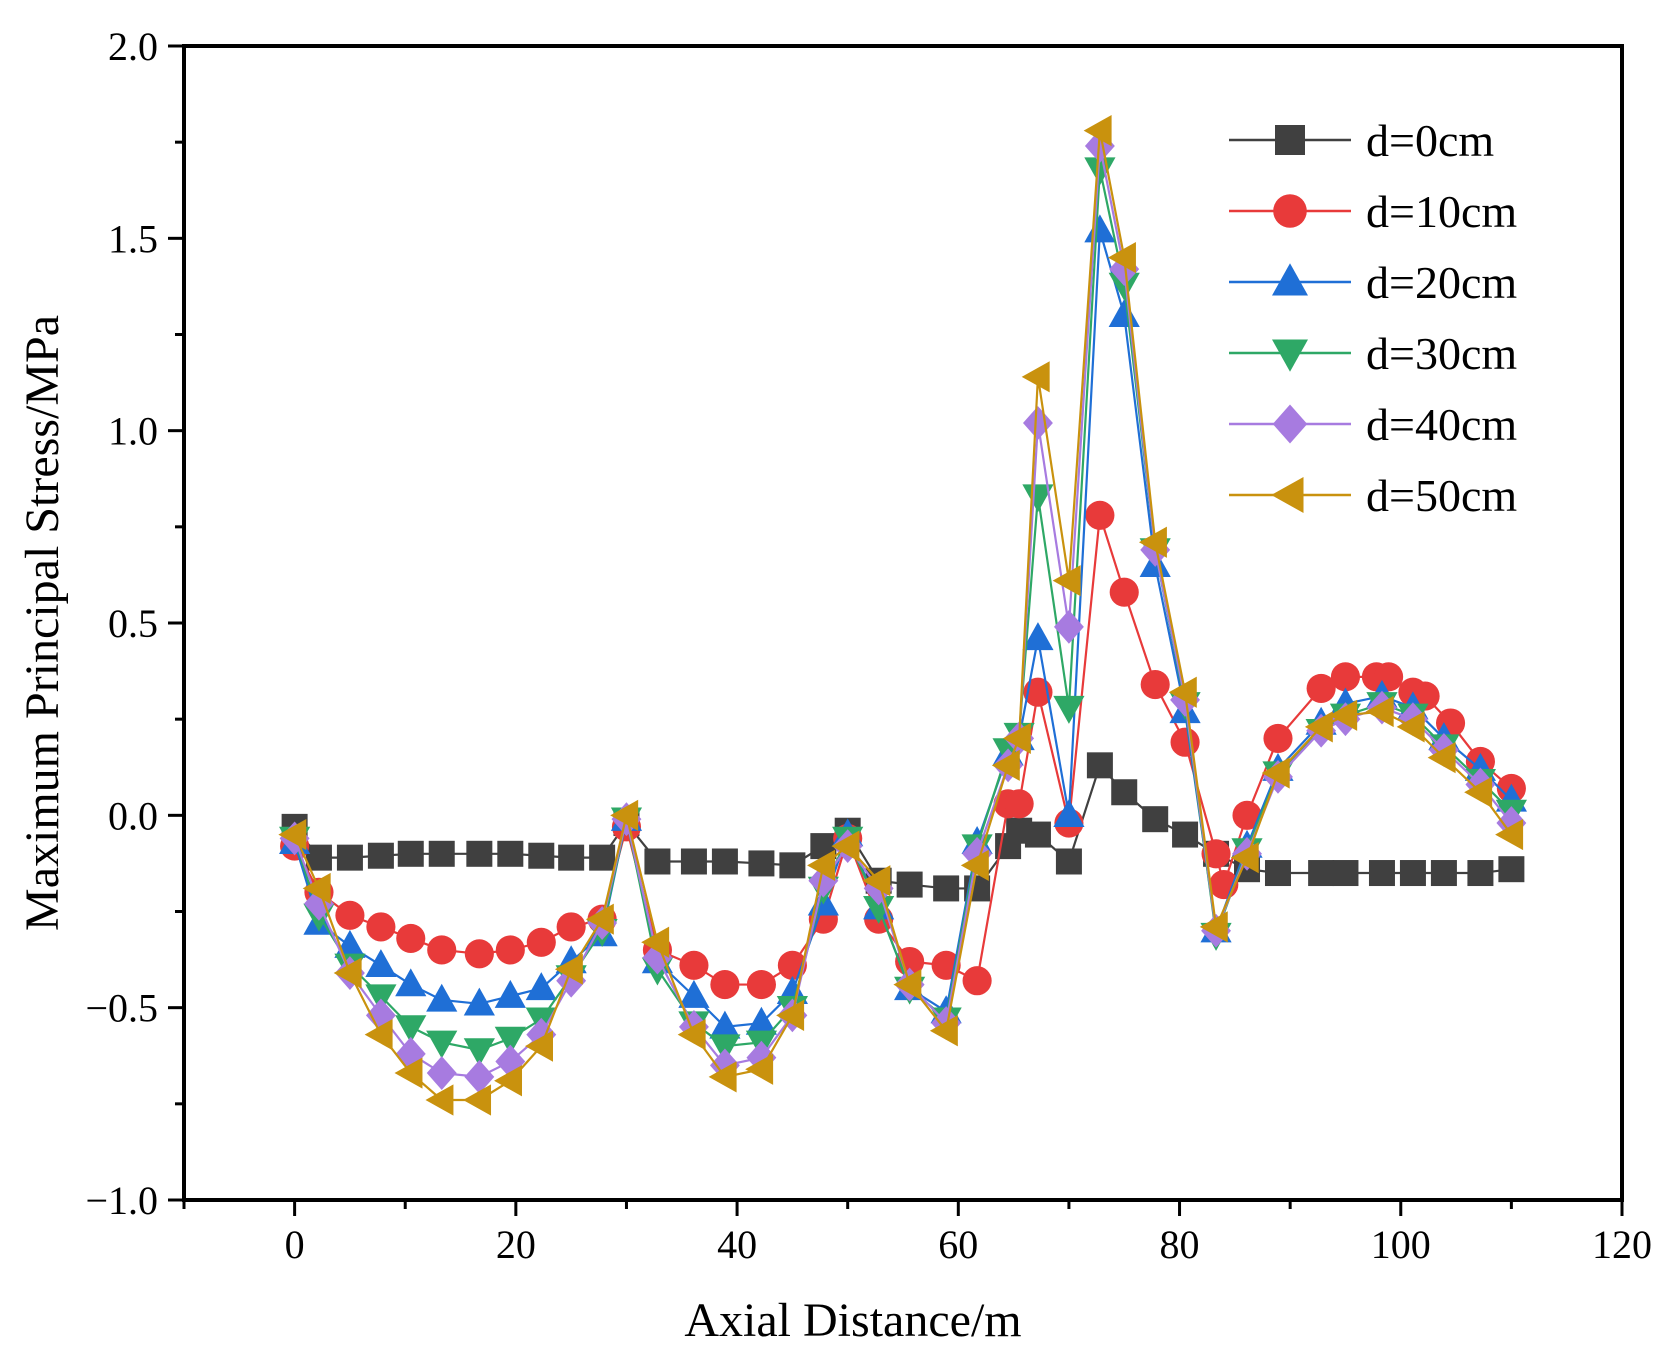  I want to click on legend-label: d=0cm, so click(1430, 140).